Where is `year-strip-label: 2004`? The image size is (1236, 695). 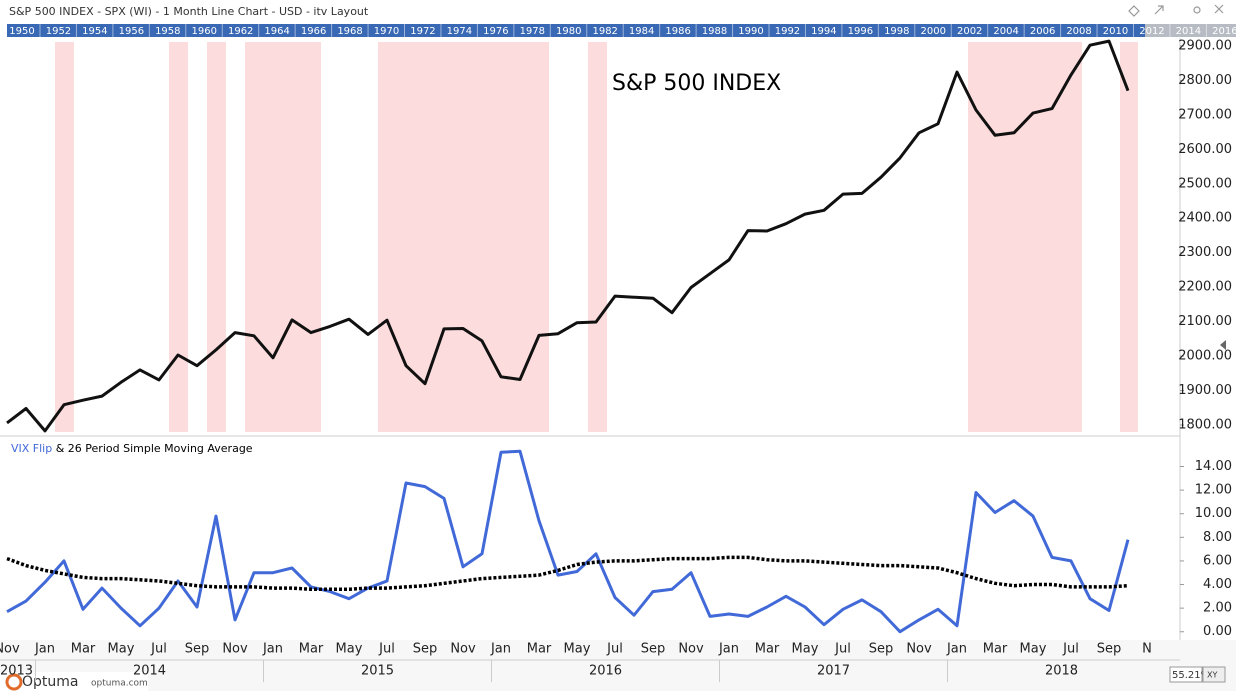 year-strip-label: 2004 is located at coordinates (1005, 31).